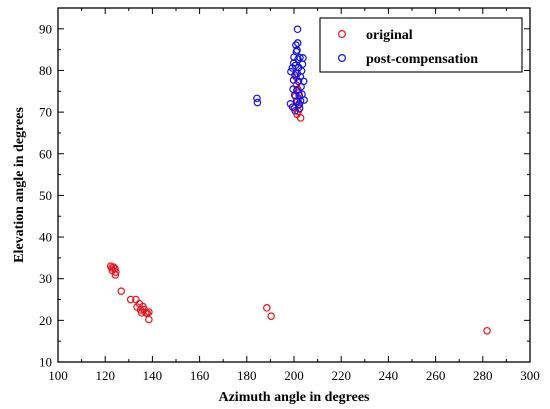  Describe the element at coordinates (389, 375) in the screenshot. I see `x-tick-label: 240` at that location.